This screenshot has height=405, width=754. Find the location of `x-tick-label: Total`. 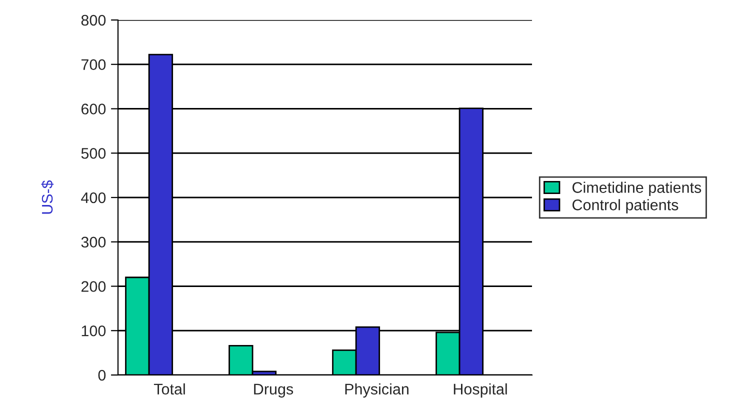

x-tick-label: Total is located at coordinates (169, 389).